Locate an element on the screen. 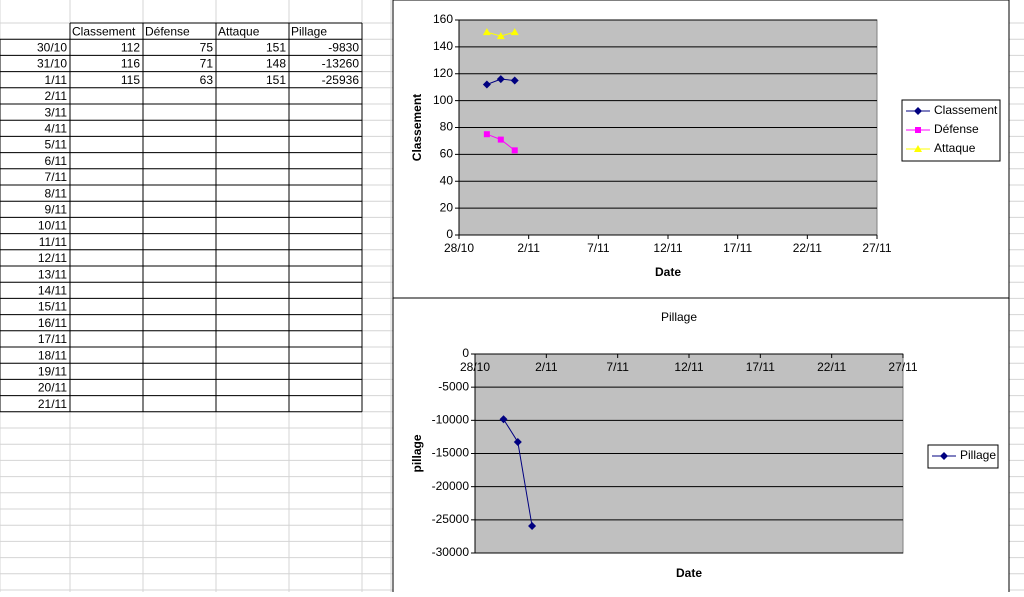 This screenshot has width=1024, height=597. row-date: 19/11 is located at coordinates (52, 371).